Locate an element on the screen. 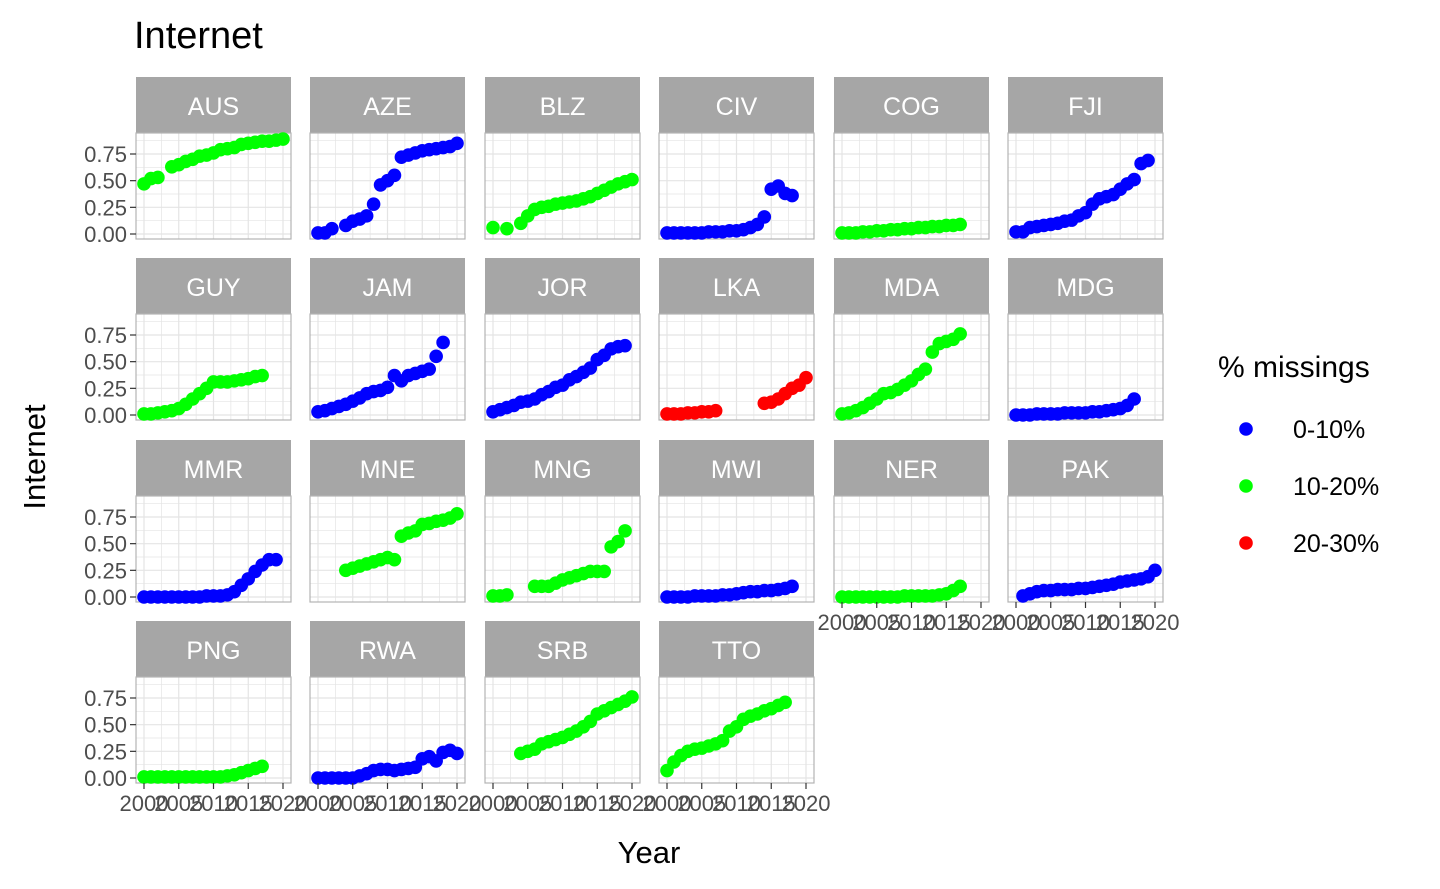  facet-panel-mmr: MMR is located at coordinates (213, 522).